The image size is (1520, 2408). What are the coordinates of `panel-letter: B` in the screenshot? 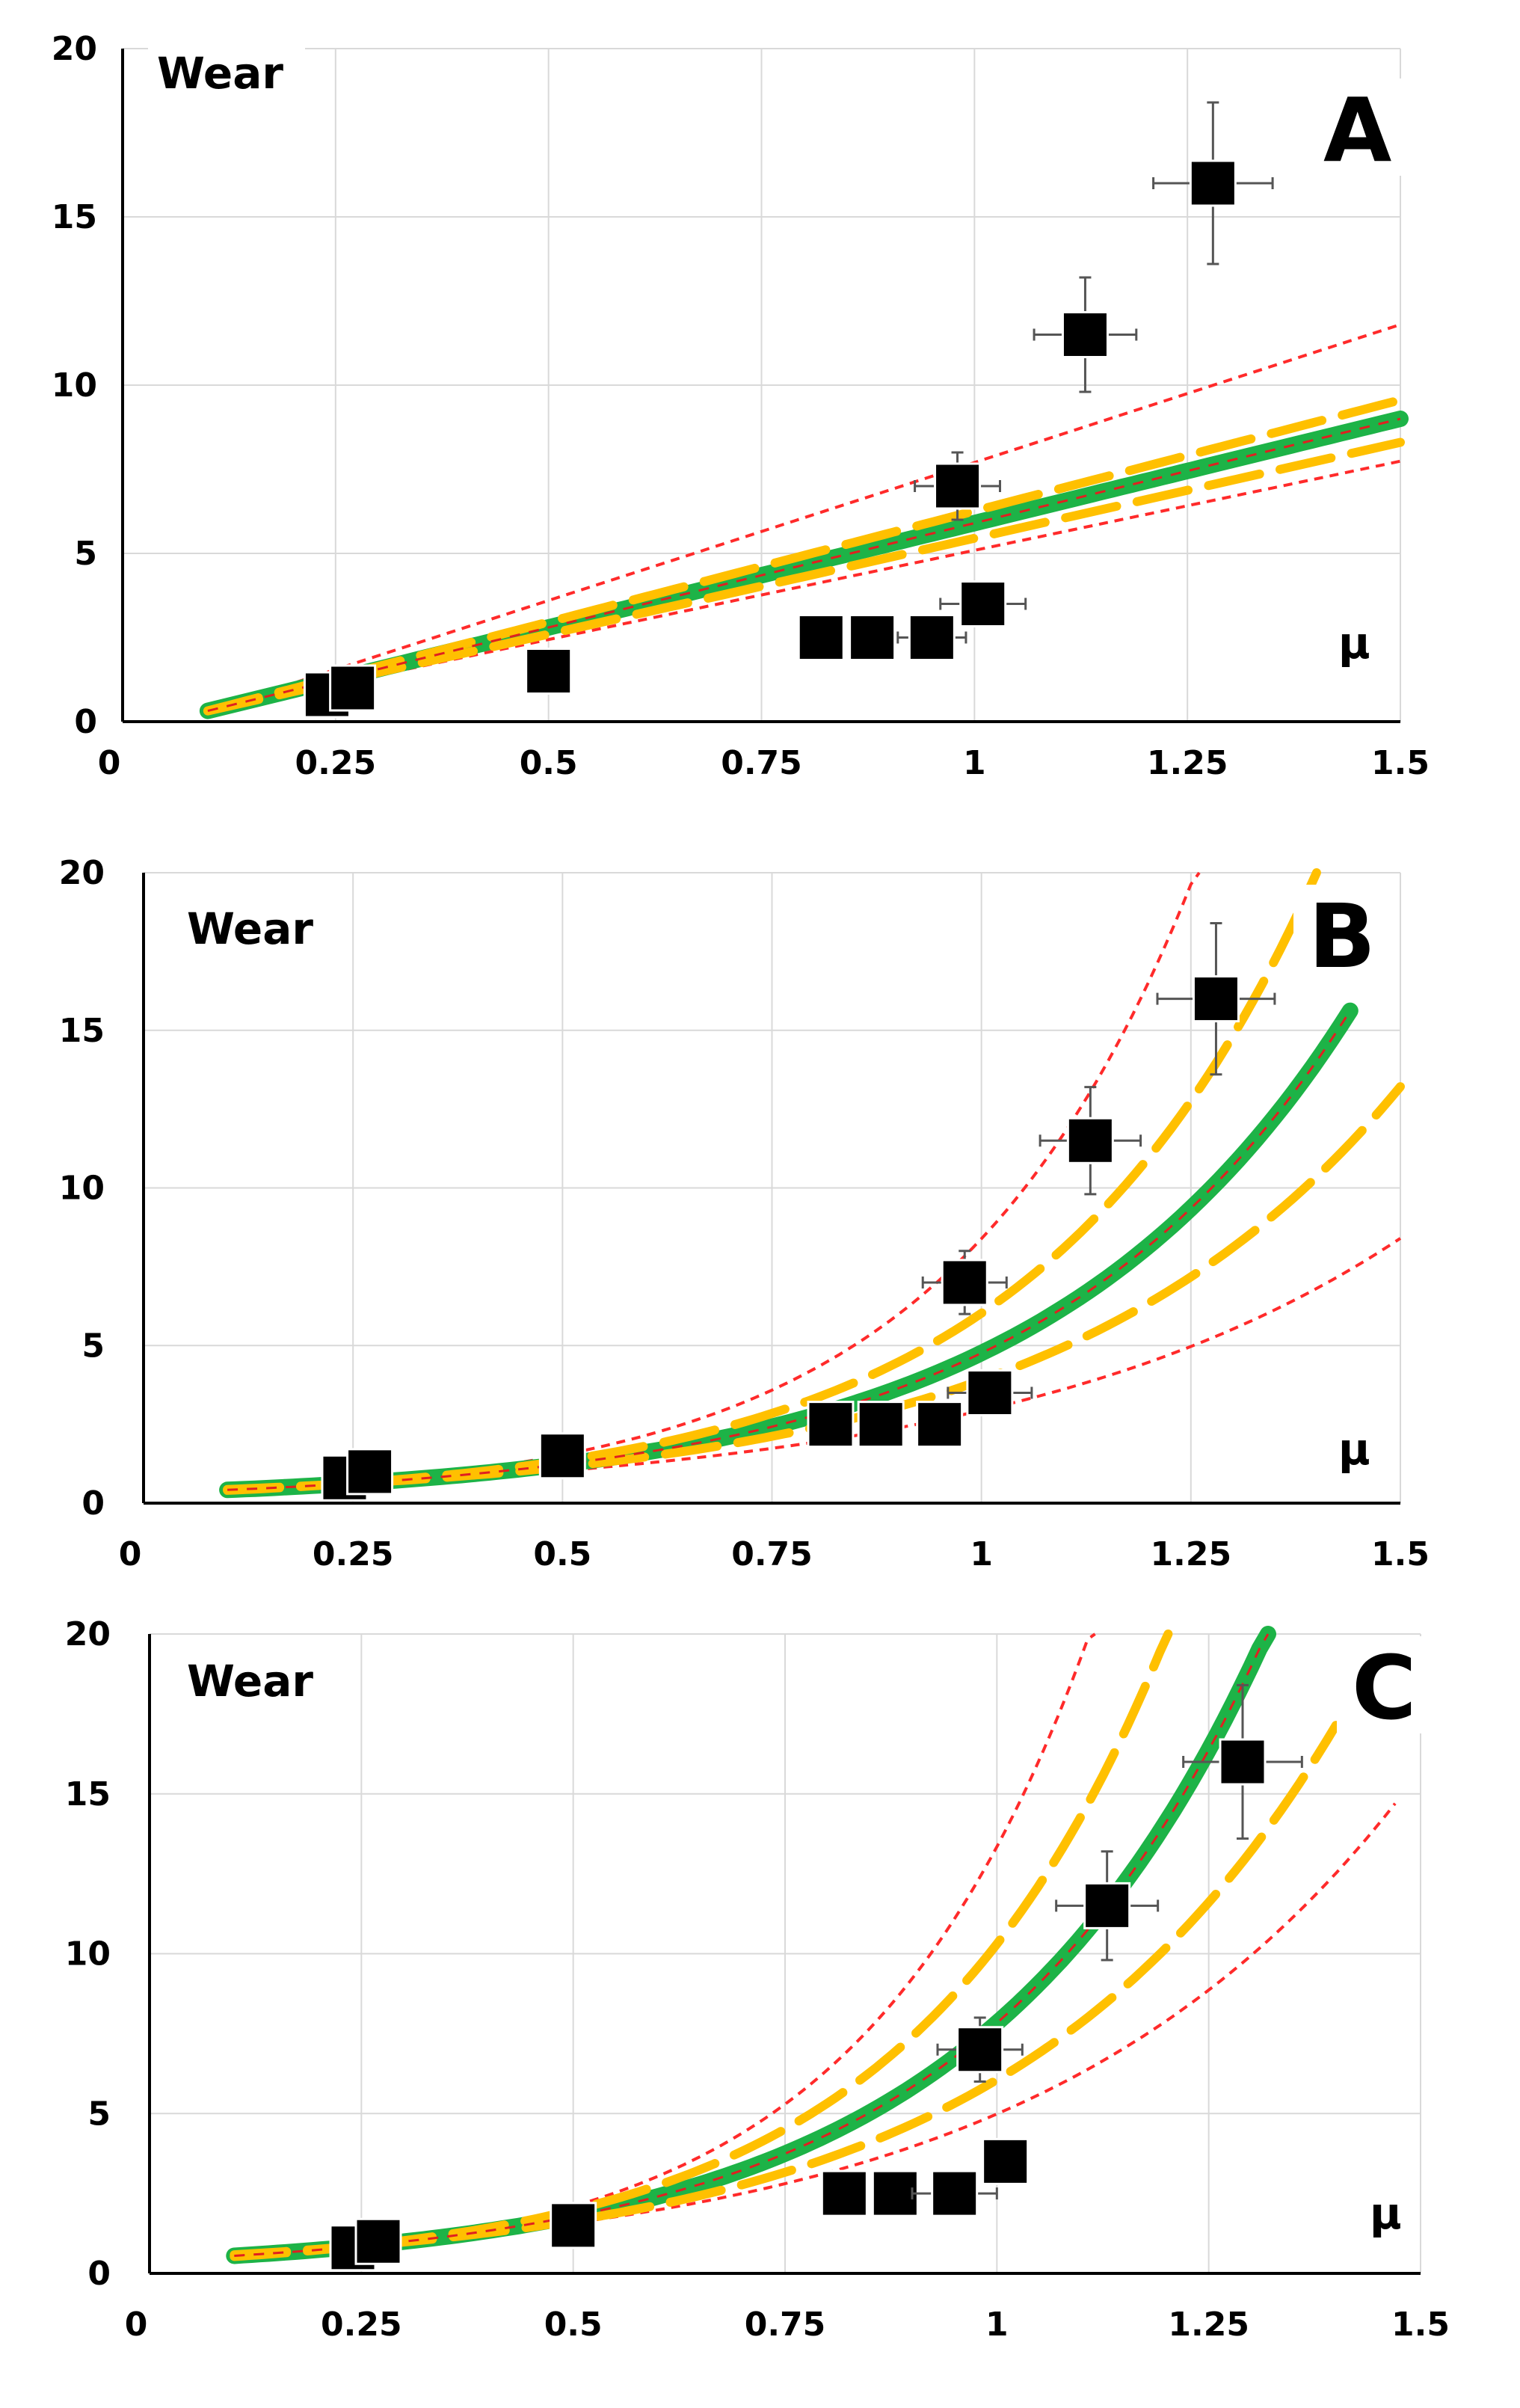 It's located at (1342, 936).